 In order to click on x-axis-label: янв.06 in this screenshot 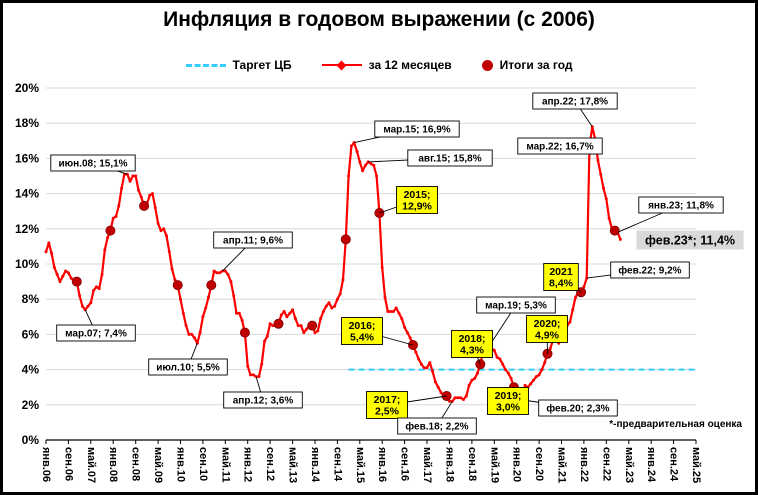, I will do `click(46, 464)`.